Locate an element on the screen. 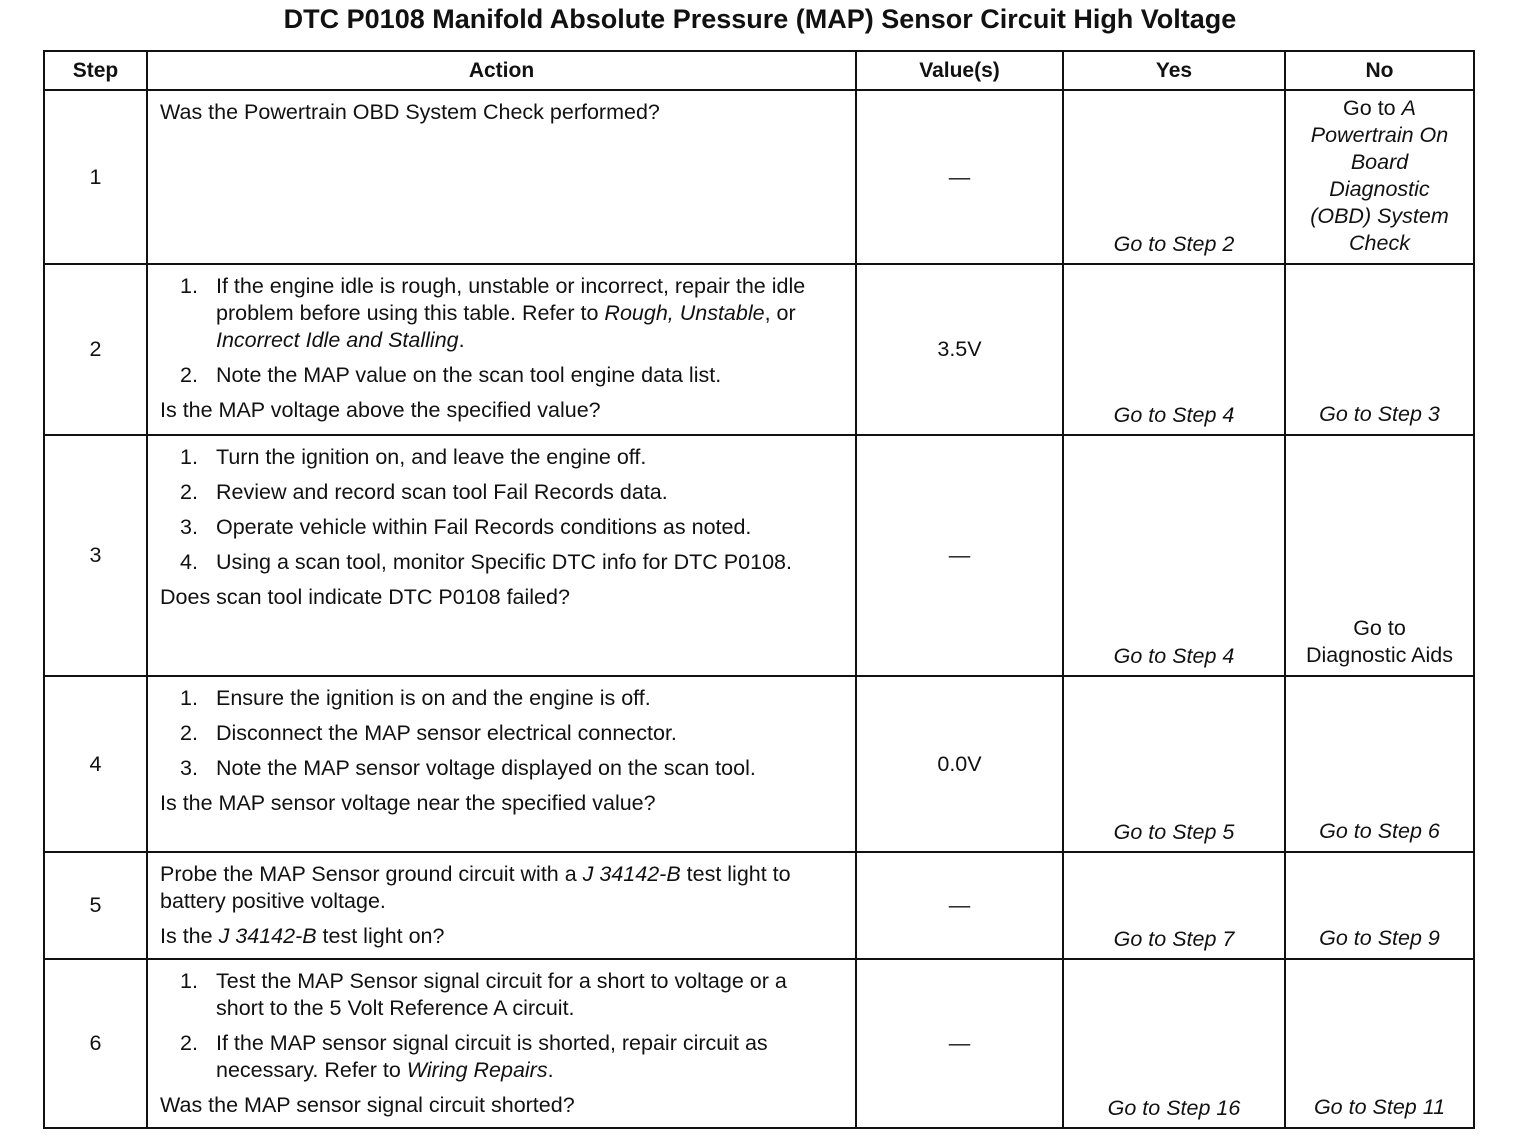 The width and height of the screenshot is (1520, 1136). step-number: 4 is located at coordinates (95, 764).